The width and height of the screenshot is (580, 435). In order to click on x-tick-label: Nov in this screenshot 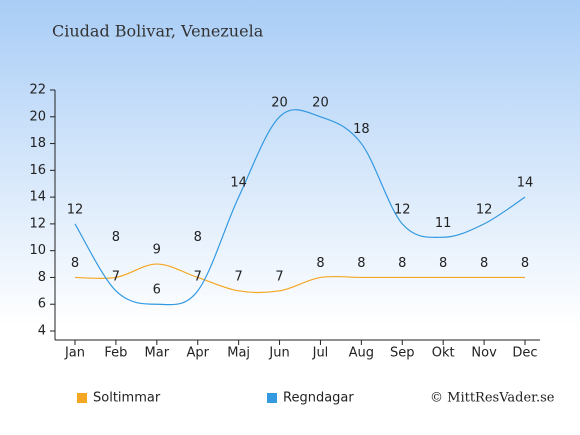, I will do `click(484, 353)`.